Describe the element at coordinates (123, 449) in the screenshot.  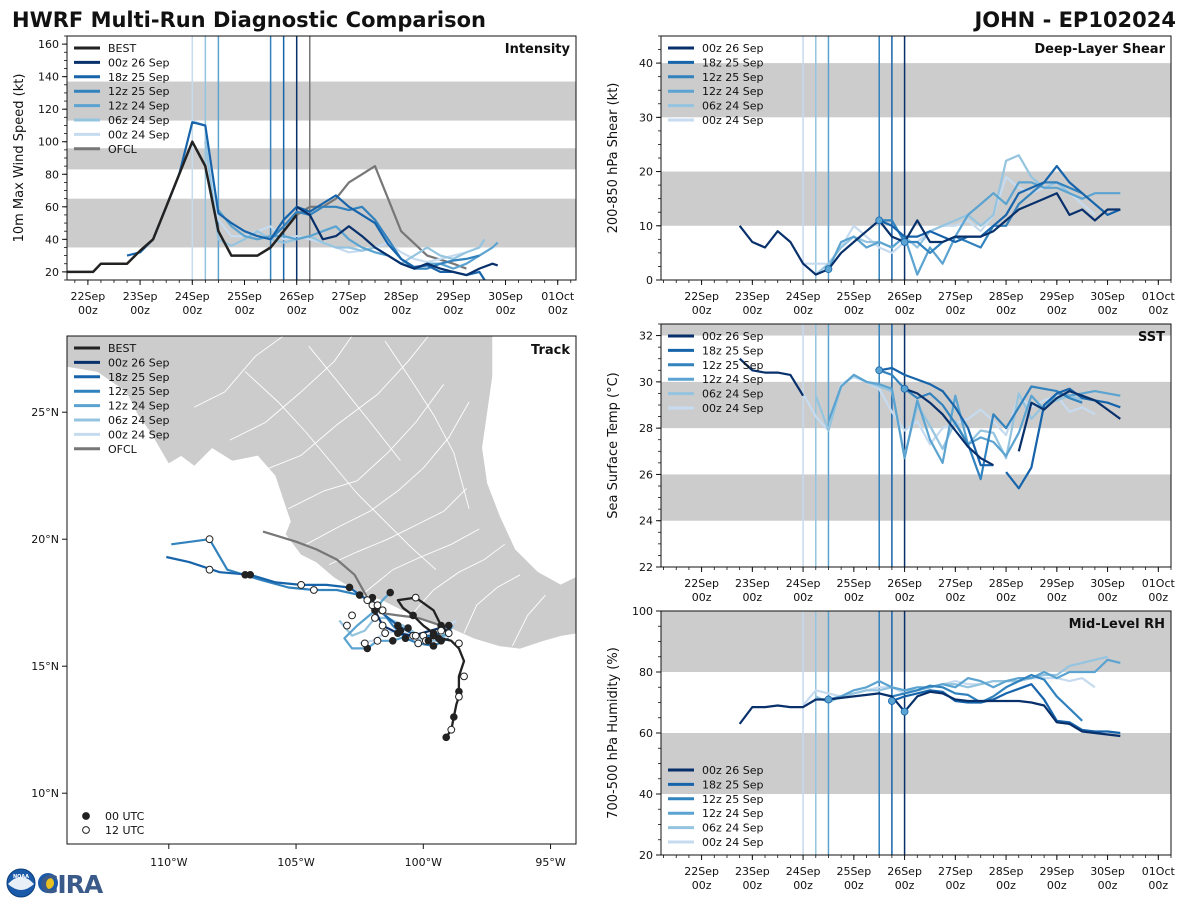
I see `legend-label-ofcl: OFCL` at that location.